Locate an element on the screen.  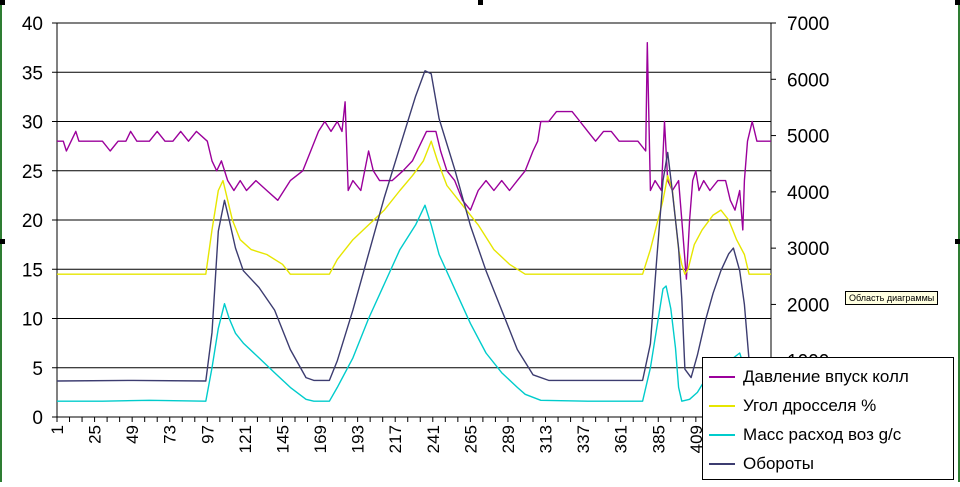
x-tick-label: 25 is located at coordinates (95, 434).